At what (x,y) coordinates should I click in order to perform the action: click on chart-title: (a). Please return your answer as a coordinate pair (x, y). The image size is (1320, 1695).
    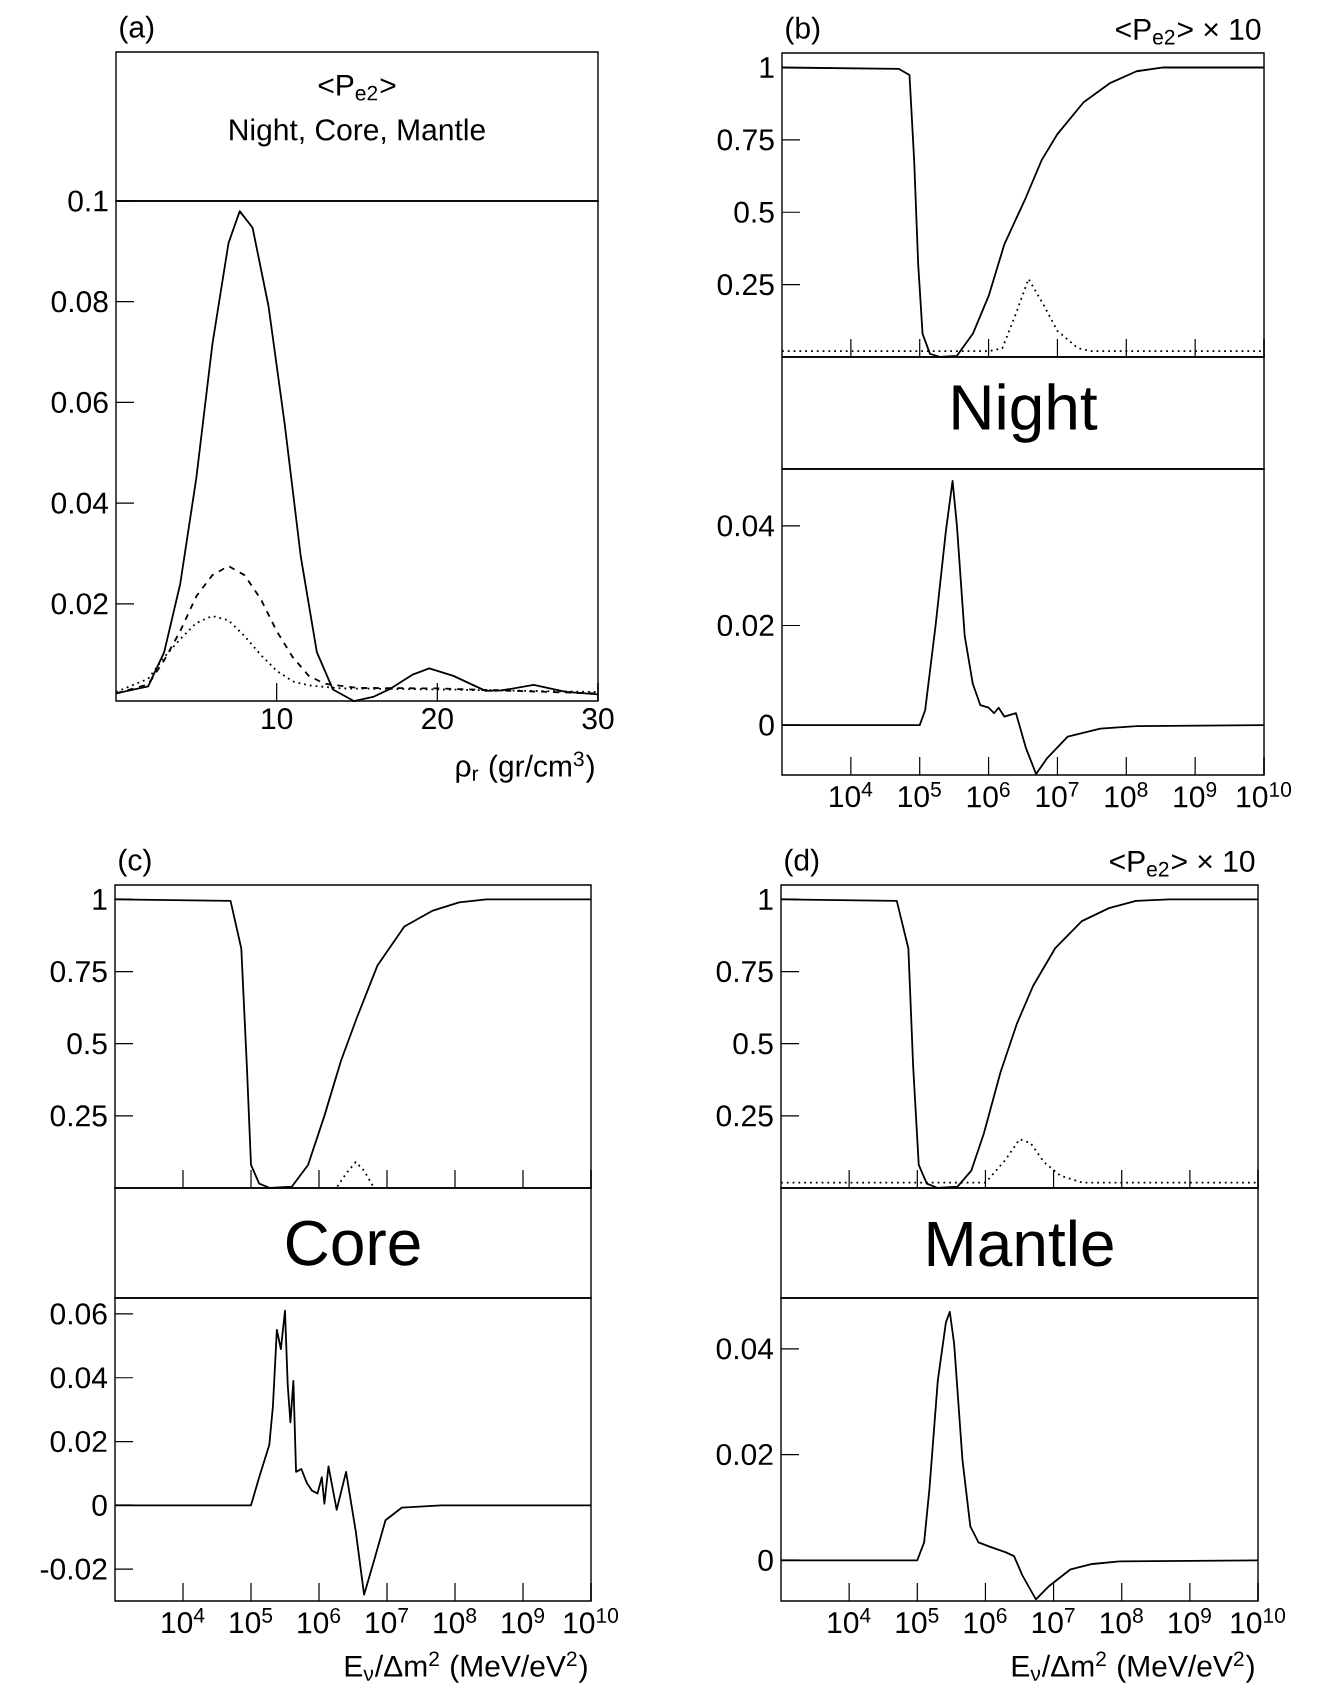
    Looking at the image, I should click on (137, 29).